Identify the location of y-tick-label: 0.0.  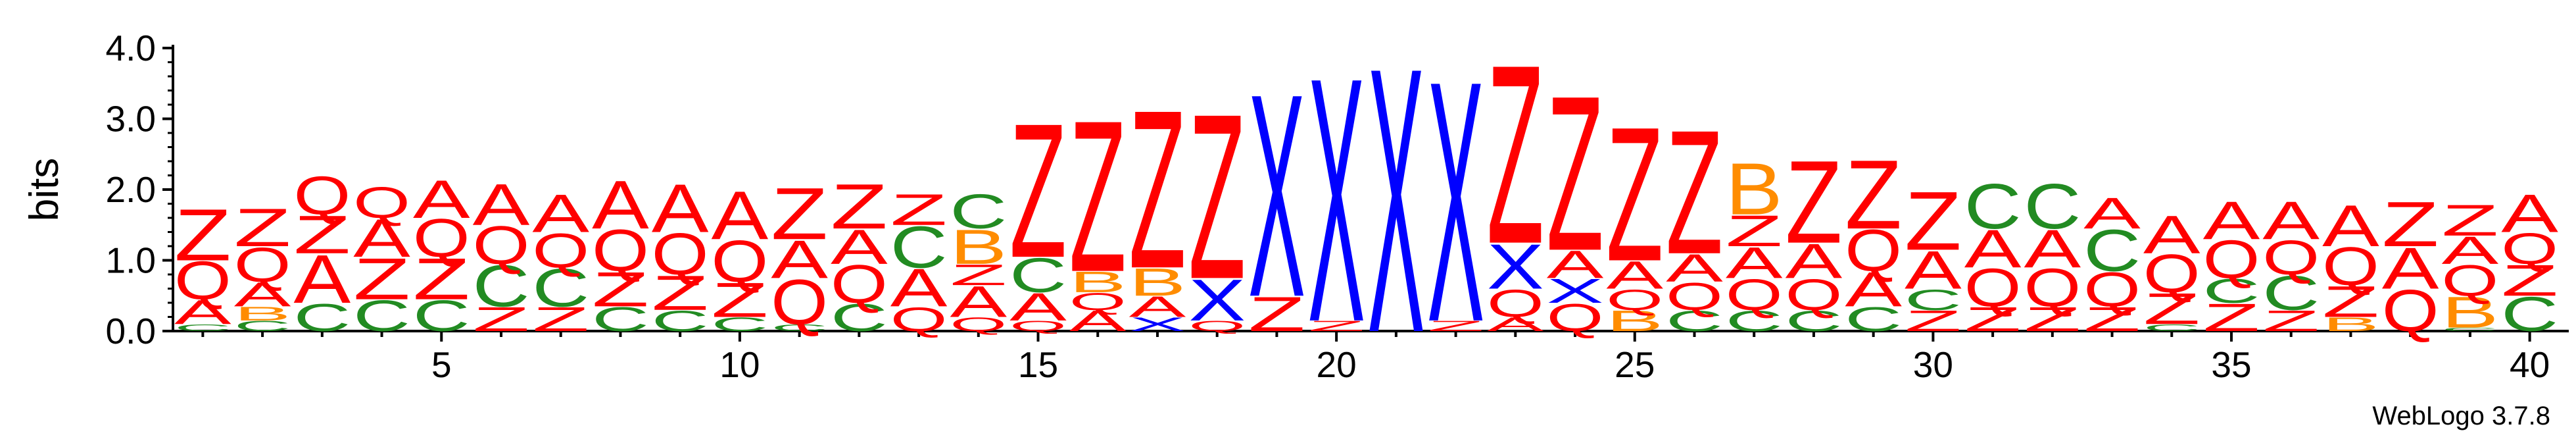
(131, 331).